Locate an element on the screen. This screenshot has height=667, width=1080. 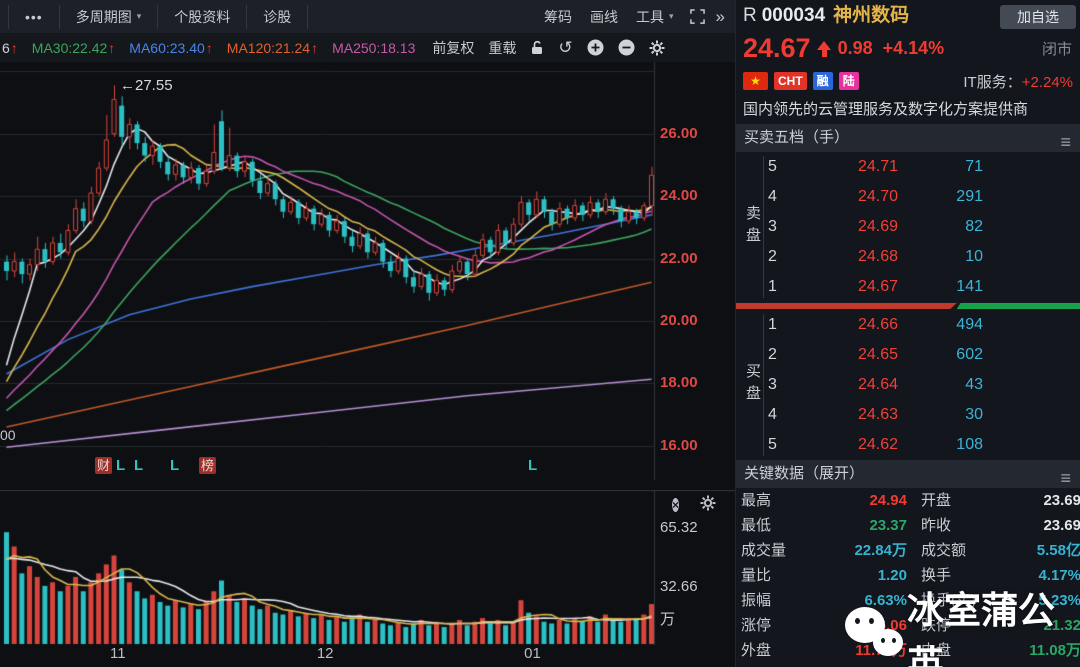
stat-value: 11.76万 is located at coordinates (881, 650).